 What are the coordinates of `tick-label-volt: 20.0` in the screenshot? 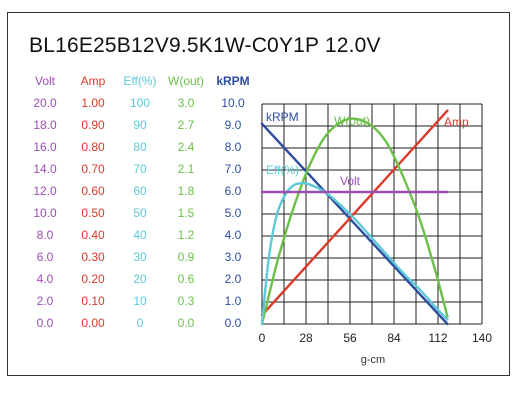 It's located at (45, 103).